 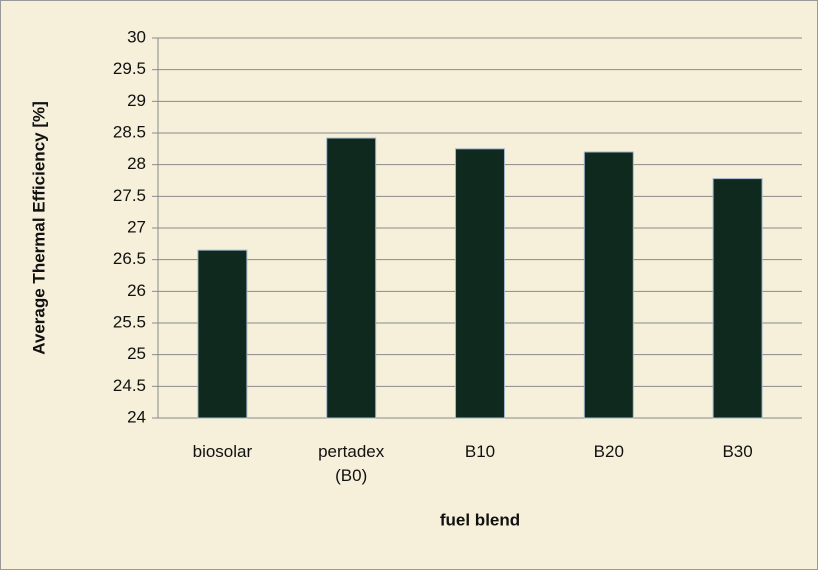 I want to click on y-tick-label: 29.5, so click(x=129, y=68).